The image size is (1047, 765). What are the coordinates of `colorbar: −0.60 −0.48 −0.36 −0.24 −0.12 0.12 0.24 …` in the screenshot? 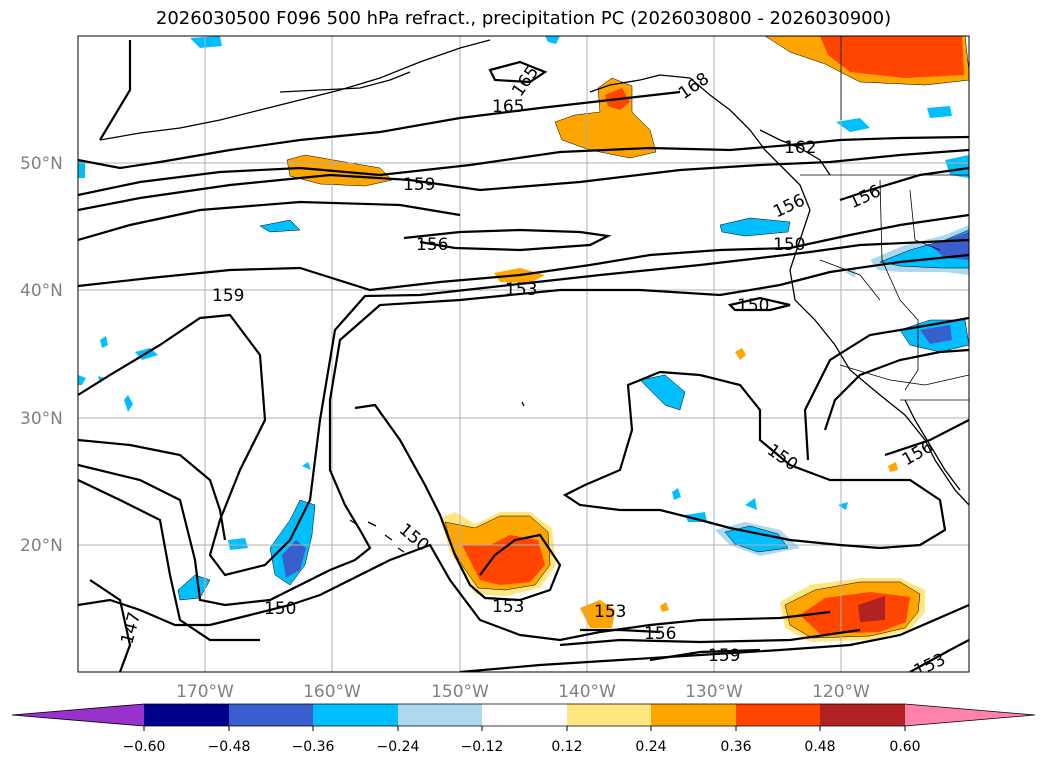 It's located at (523, 729).